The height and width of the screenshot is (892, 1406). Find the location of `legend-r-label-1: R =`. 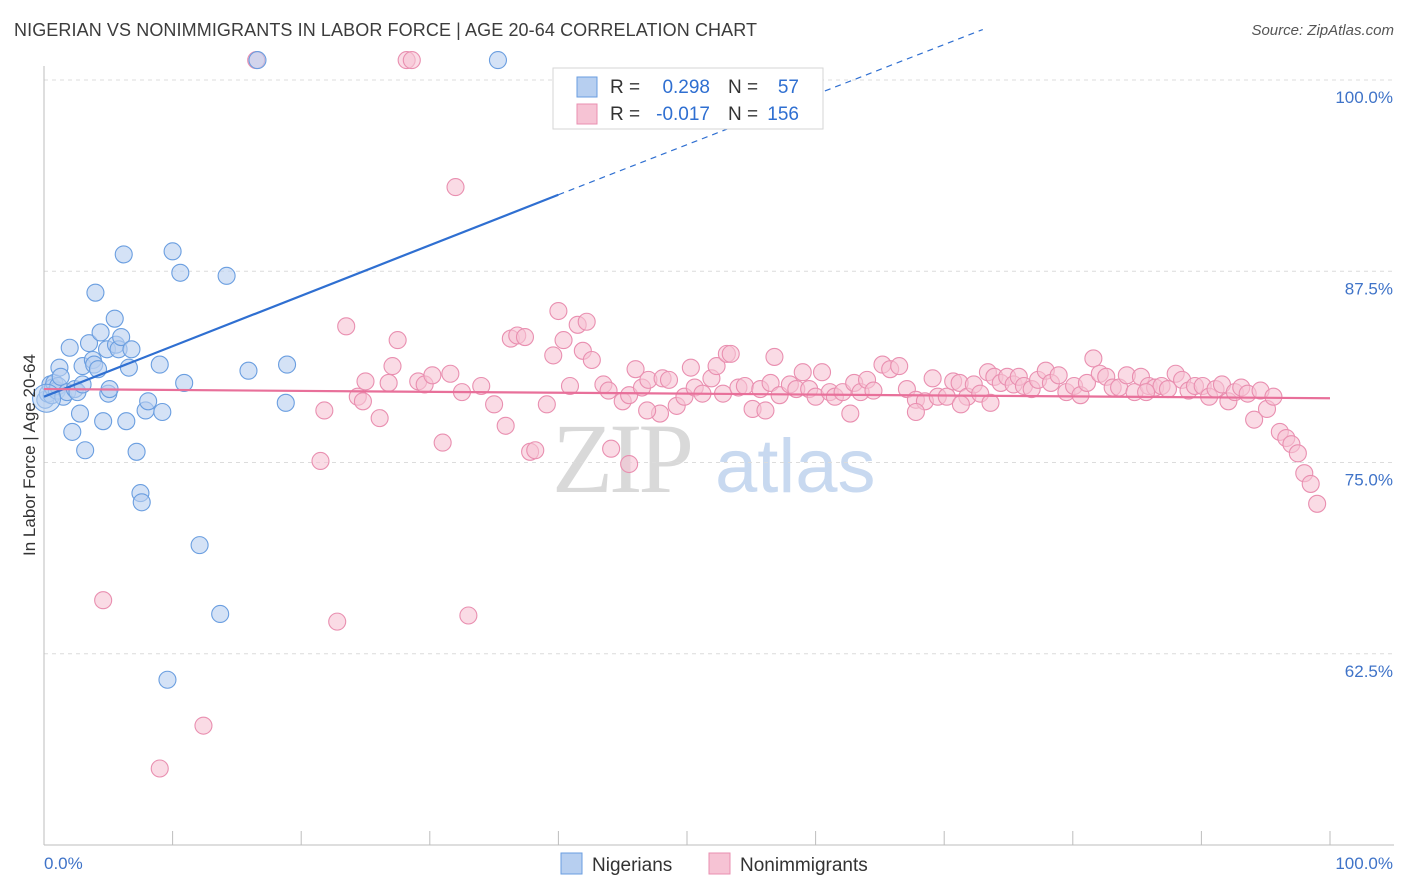

legend-r-label-1: R = is located at coordinates (625, 87).